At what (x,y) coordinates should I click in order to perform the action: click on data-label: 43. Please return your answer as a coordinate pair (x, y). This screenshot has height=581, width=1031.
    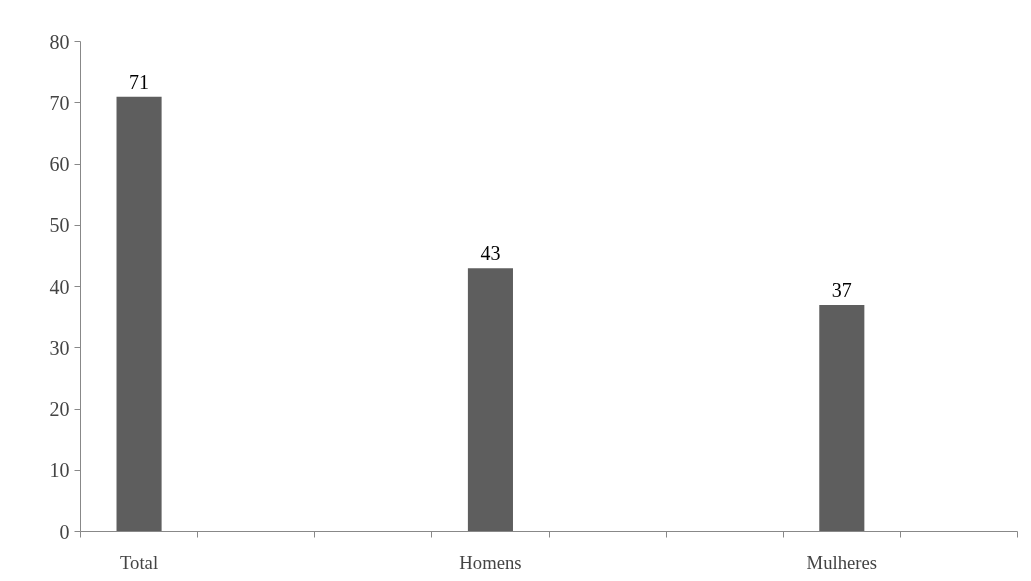
    Looking at the image, I should click on (490, 253).